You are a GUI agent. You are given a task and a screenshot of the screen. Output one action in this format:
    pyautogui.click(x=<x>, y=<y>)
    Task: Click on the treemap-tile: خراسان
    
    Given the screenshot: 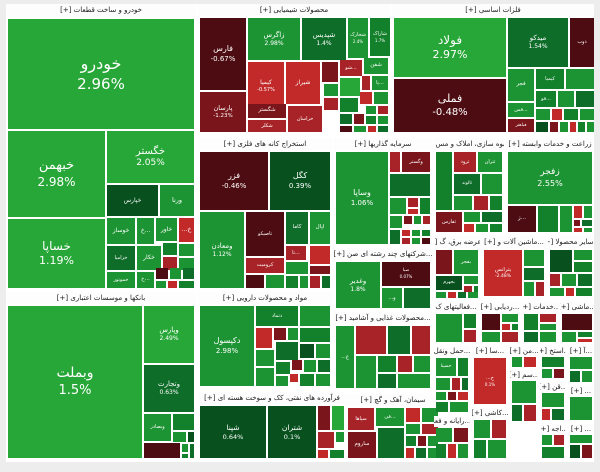 What is the action you would take?
    pyautogui.click(x=305, y=119)
    